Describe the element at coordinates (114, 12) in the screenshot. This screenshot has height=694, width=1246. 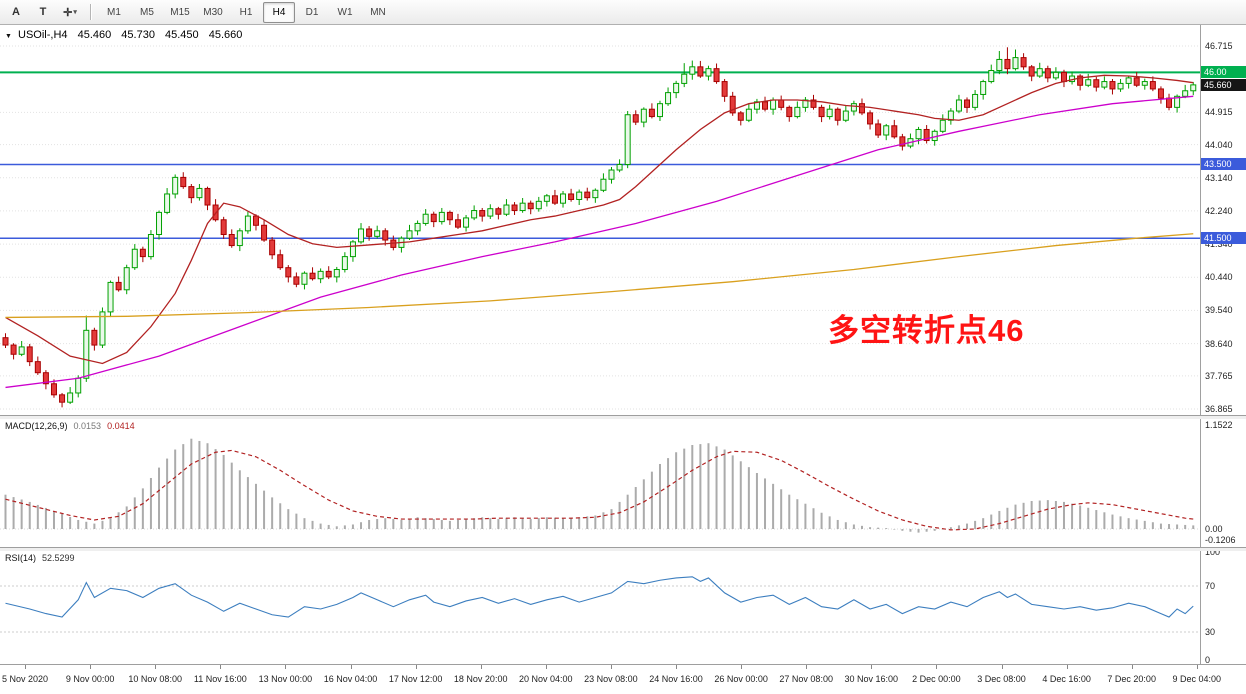
I see `timeframe-m1-button: M1` at that location.